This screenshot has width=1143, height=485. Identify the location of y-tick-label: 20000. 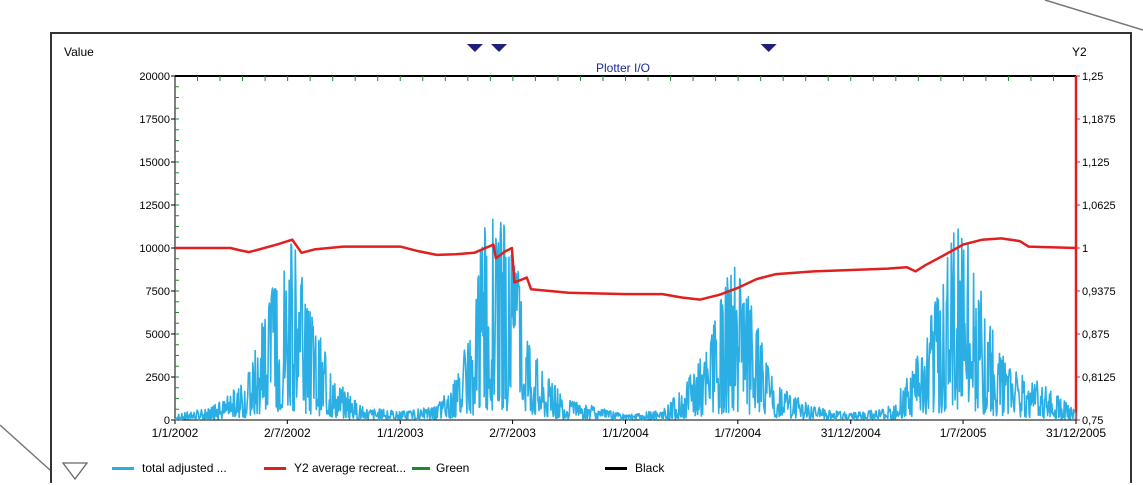
(154, 77).